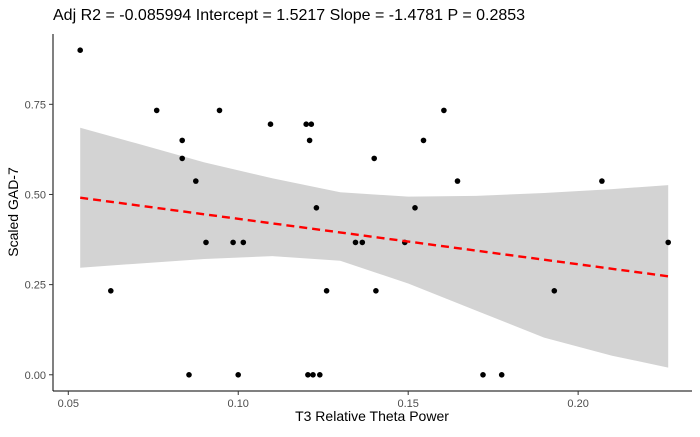  Describe the element at coordinates (68, 404) in the screenshot. I see `x-tick-label: 0.05` at that location.